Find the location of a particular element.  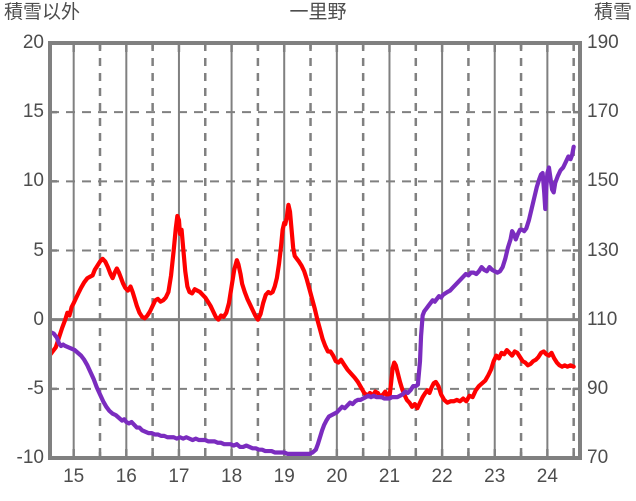

left-tick-label: 10 is located at coordinates (33, 181).